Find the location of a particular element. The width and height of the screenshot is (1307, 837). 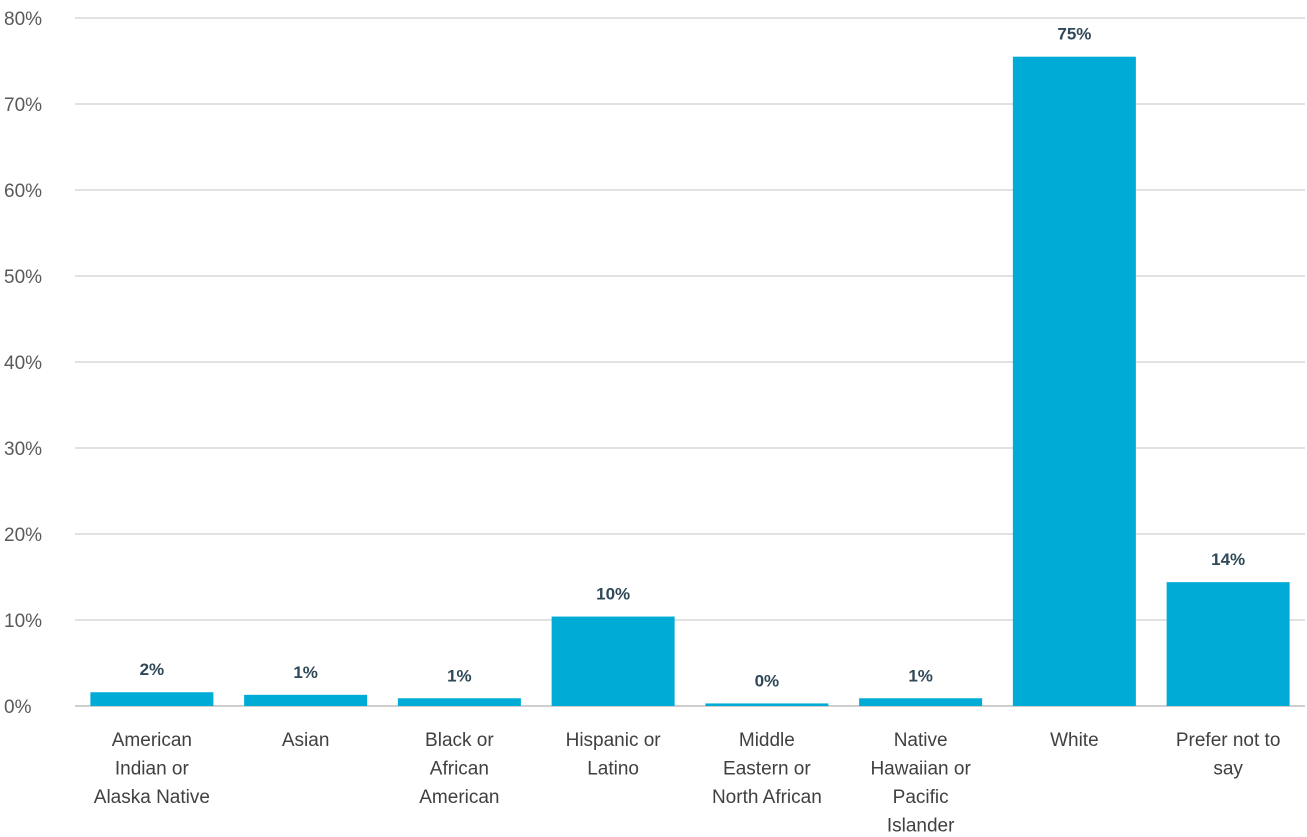

x-category-label: Prefer not to say is located at coordinates (1228, 755).